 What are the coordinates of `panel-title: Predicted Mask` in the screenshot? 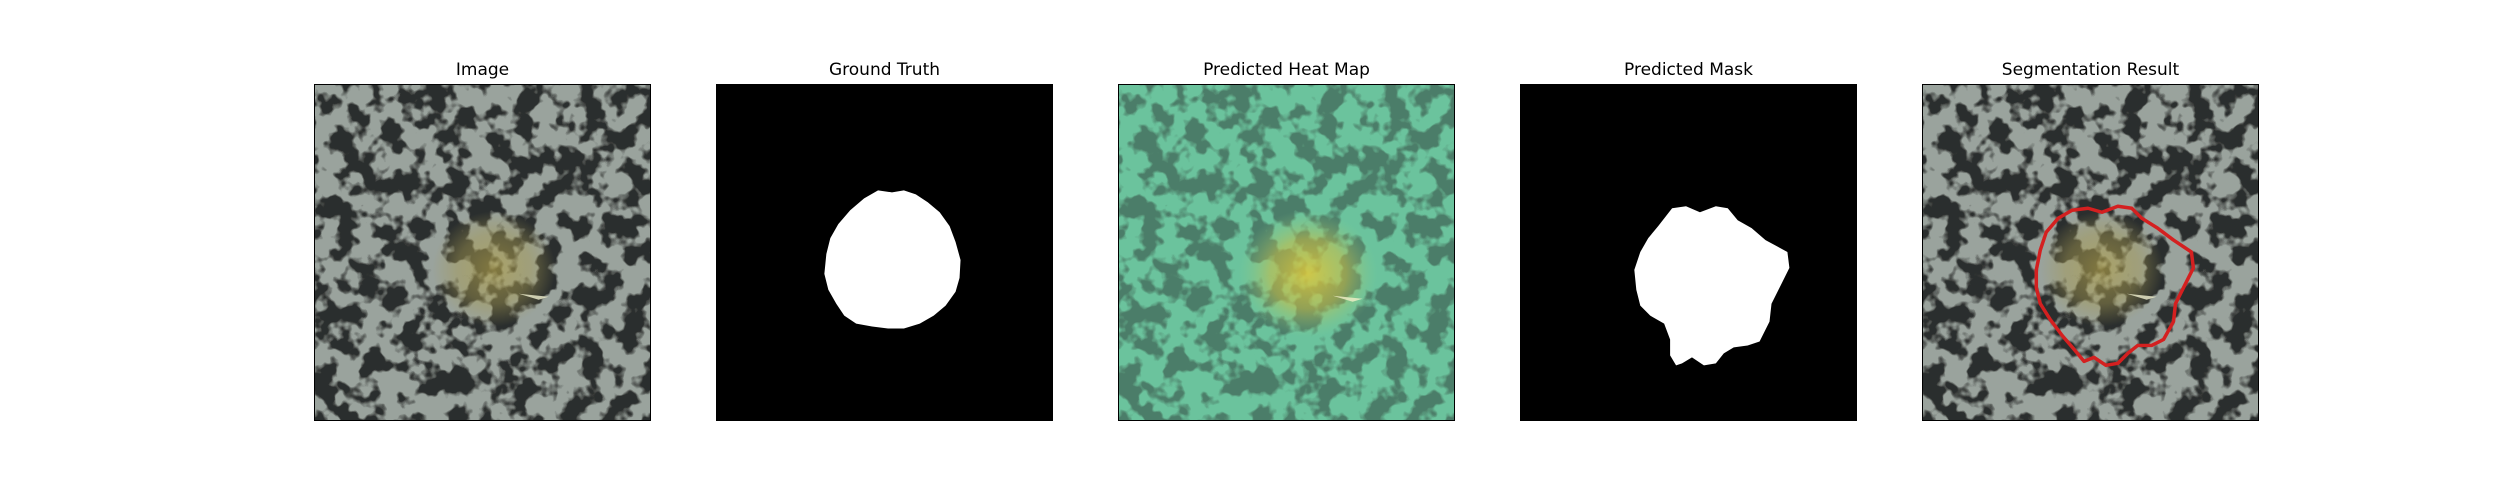 It's located at (1688, 70).